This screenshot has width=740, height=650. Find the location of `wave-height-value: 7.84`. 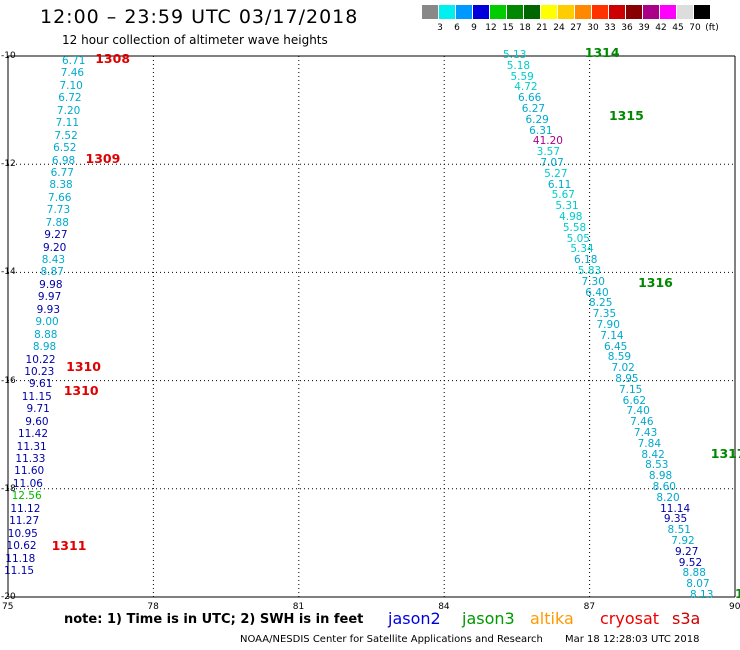

wave-height-value: 7.84 is located at coordinates (649, 443).